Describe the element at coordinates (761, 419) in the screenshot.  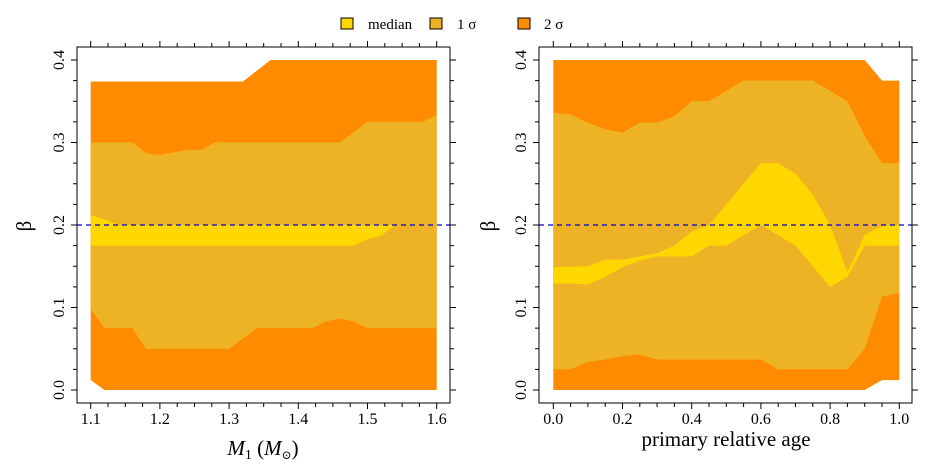
I see `x-tick-label: 0.6` at that location.